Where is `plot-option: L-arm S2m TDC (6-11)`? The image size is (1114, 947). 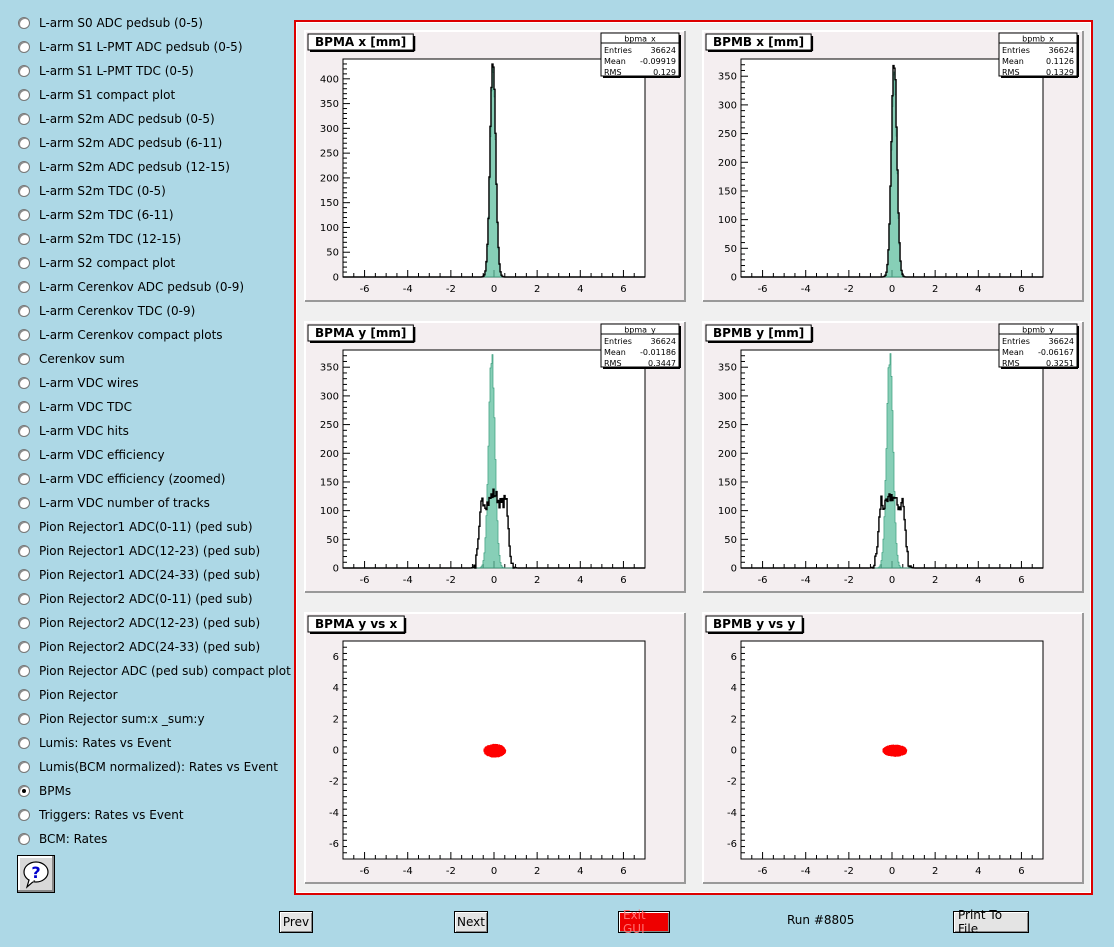
plot-option: L-arm S2m TDC (6-11) is located at coordinates (96, 215).